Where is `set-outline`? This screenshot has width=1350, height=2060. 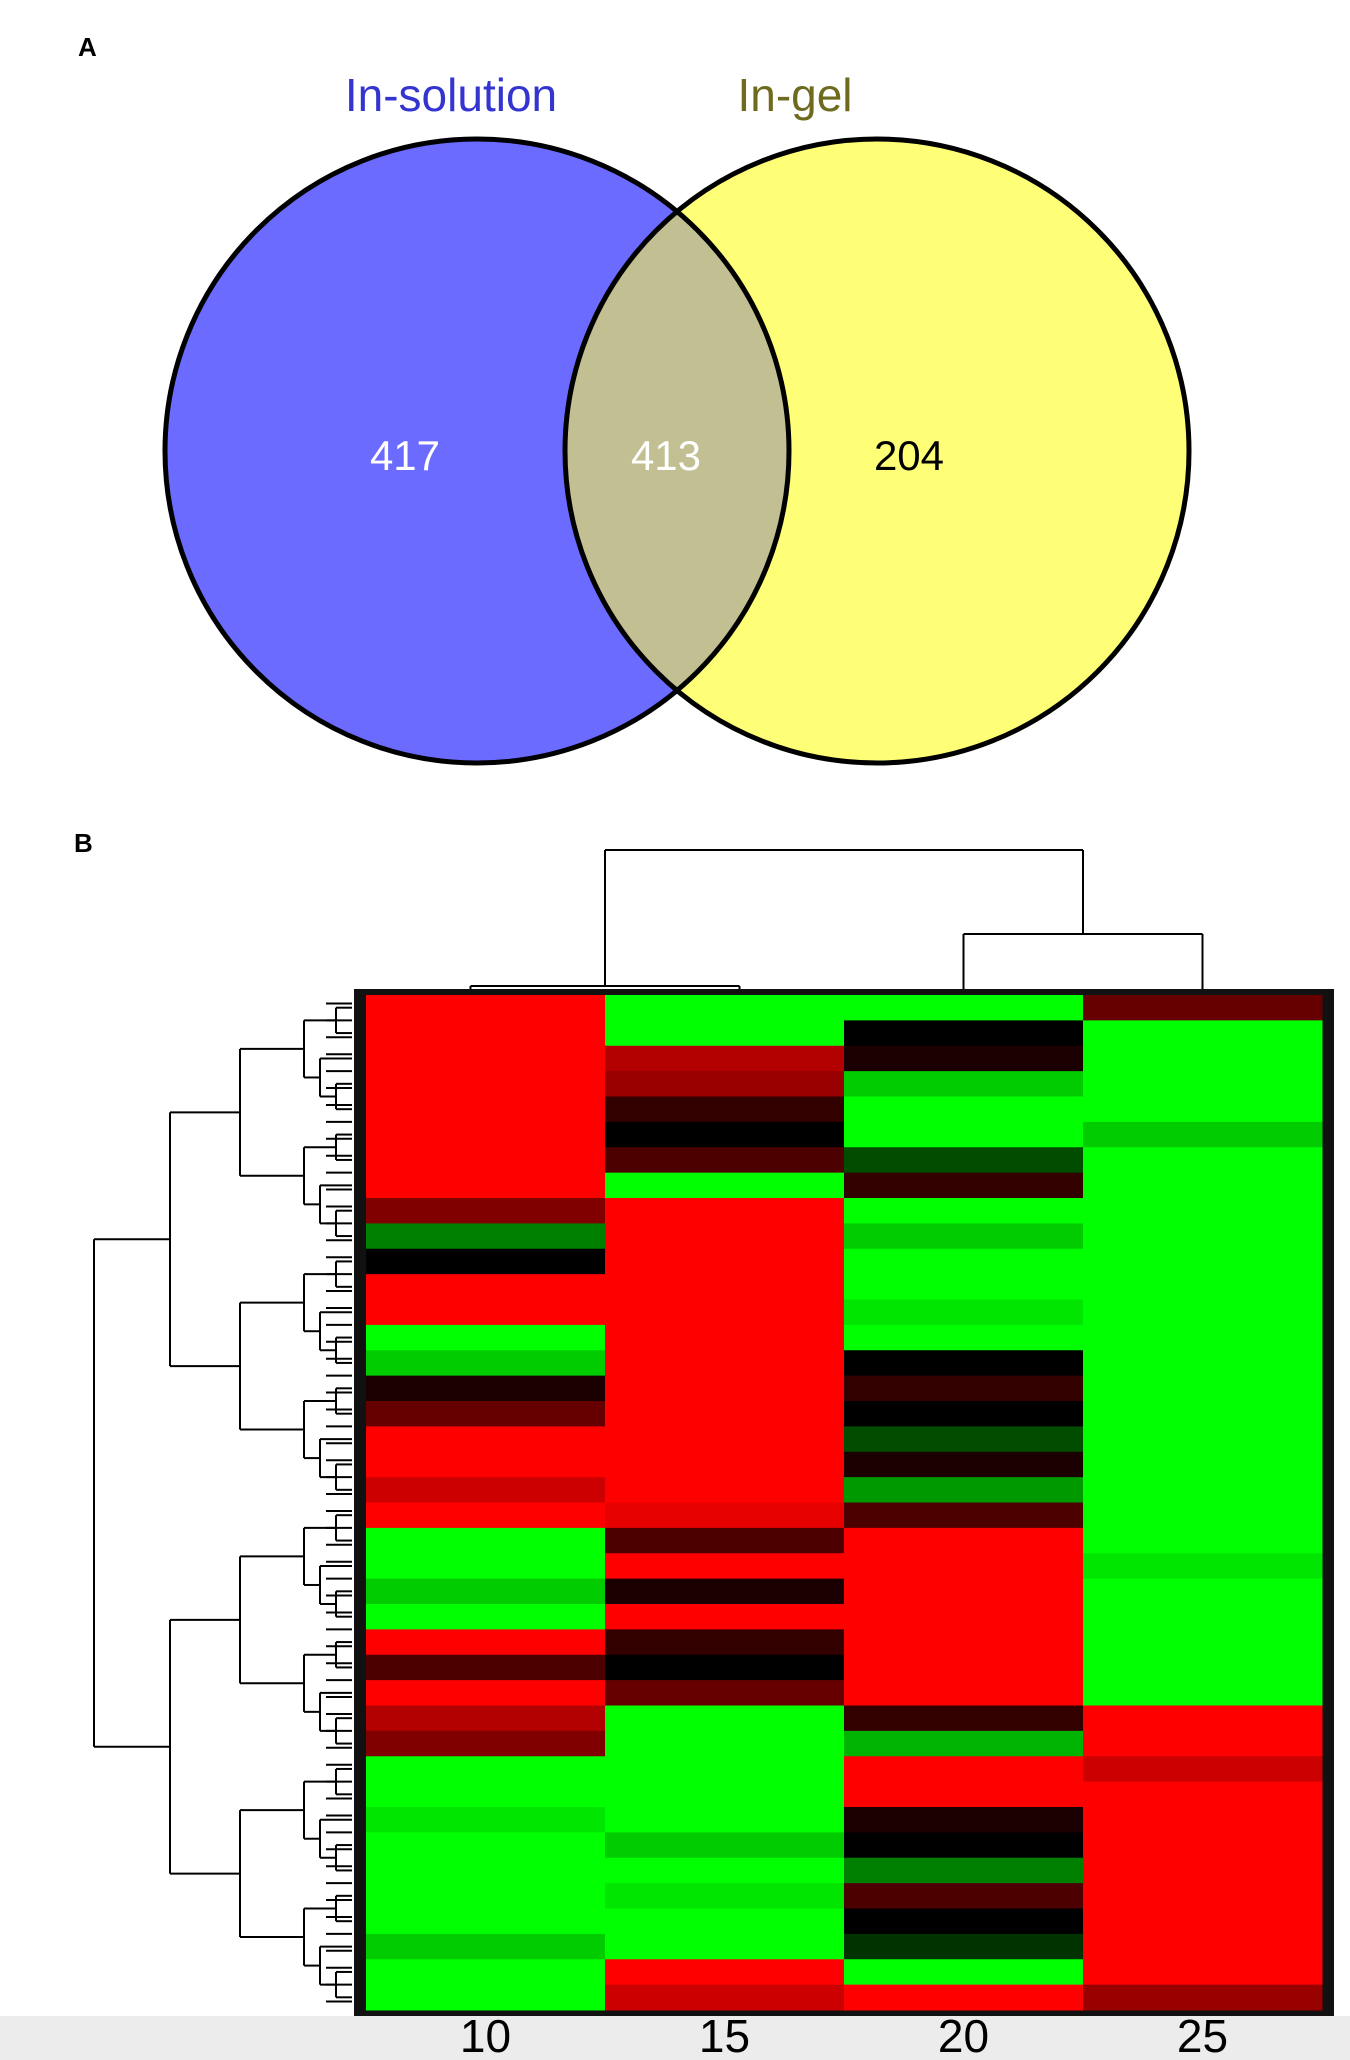
set-outline is located at coordinates (477, 451).